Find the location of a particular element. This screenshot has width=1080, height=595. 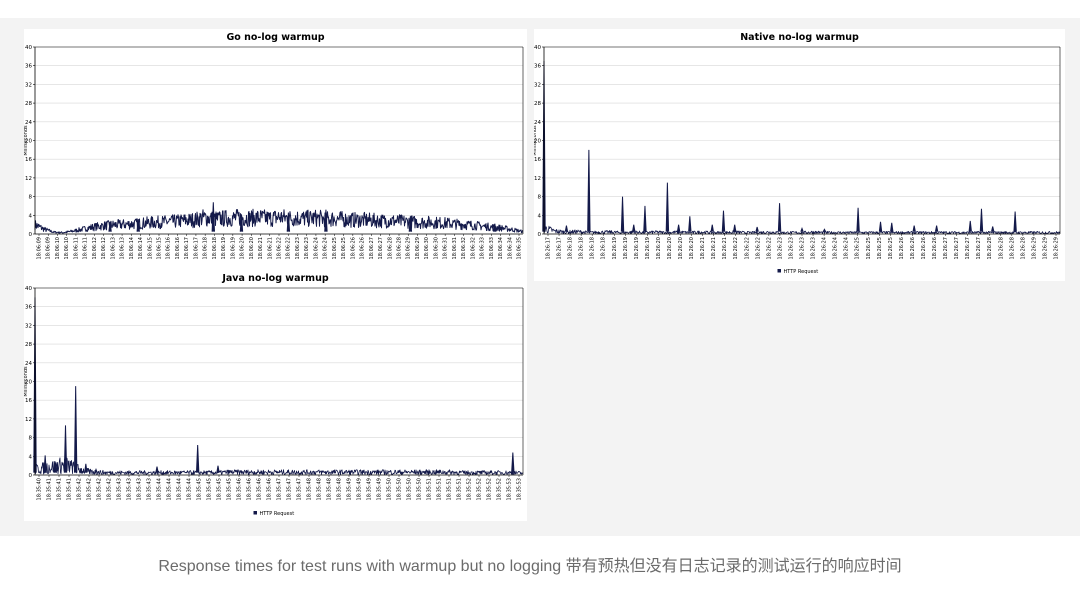

x-tick-label: 18:26:23 is located at coordinates (803, 248).